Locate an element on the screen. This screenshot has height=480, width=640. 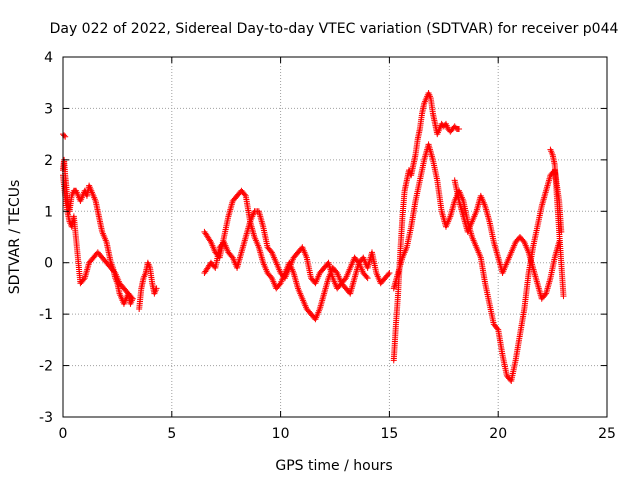
series-p044-h is located at coordinates (507, 239).